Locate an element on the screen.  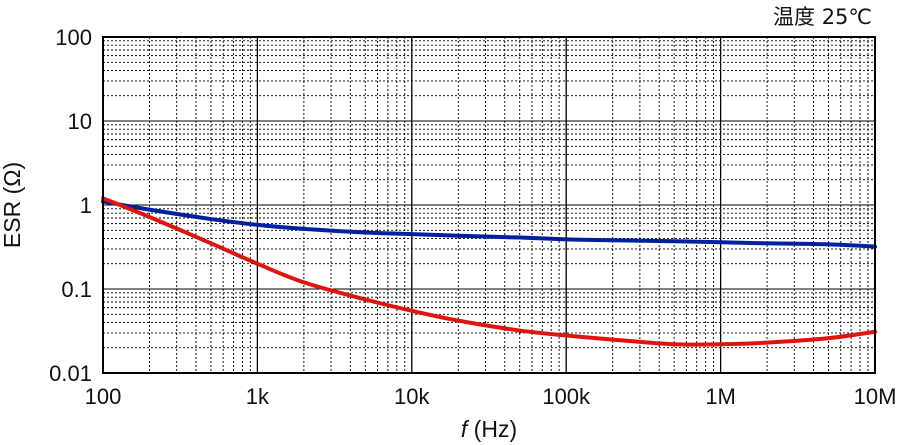
y-tick-label: 100 is located at coordinates (73, 37).